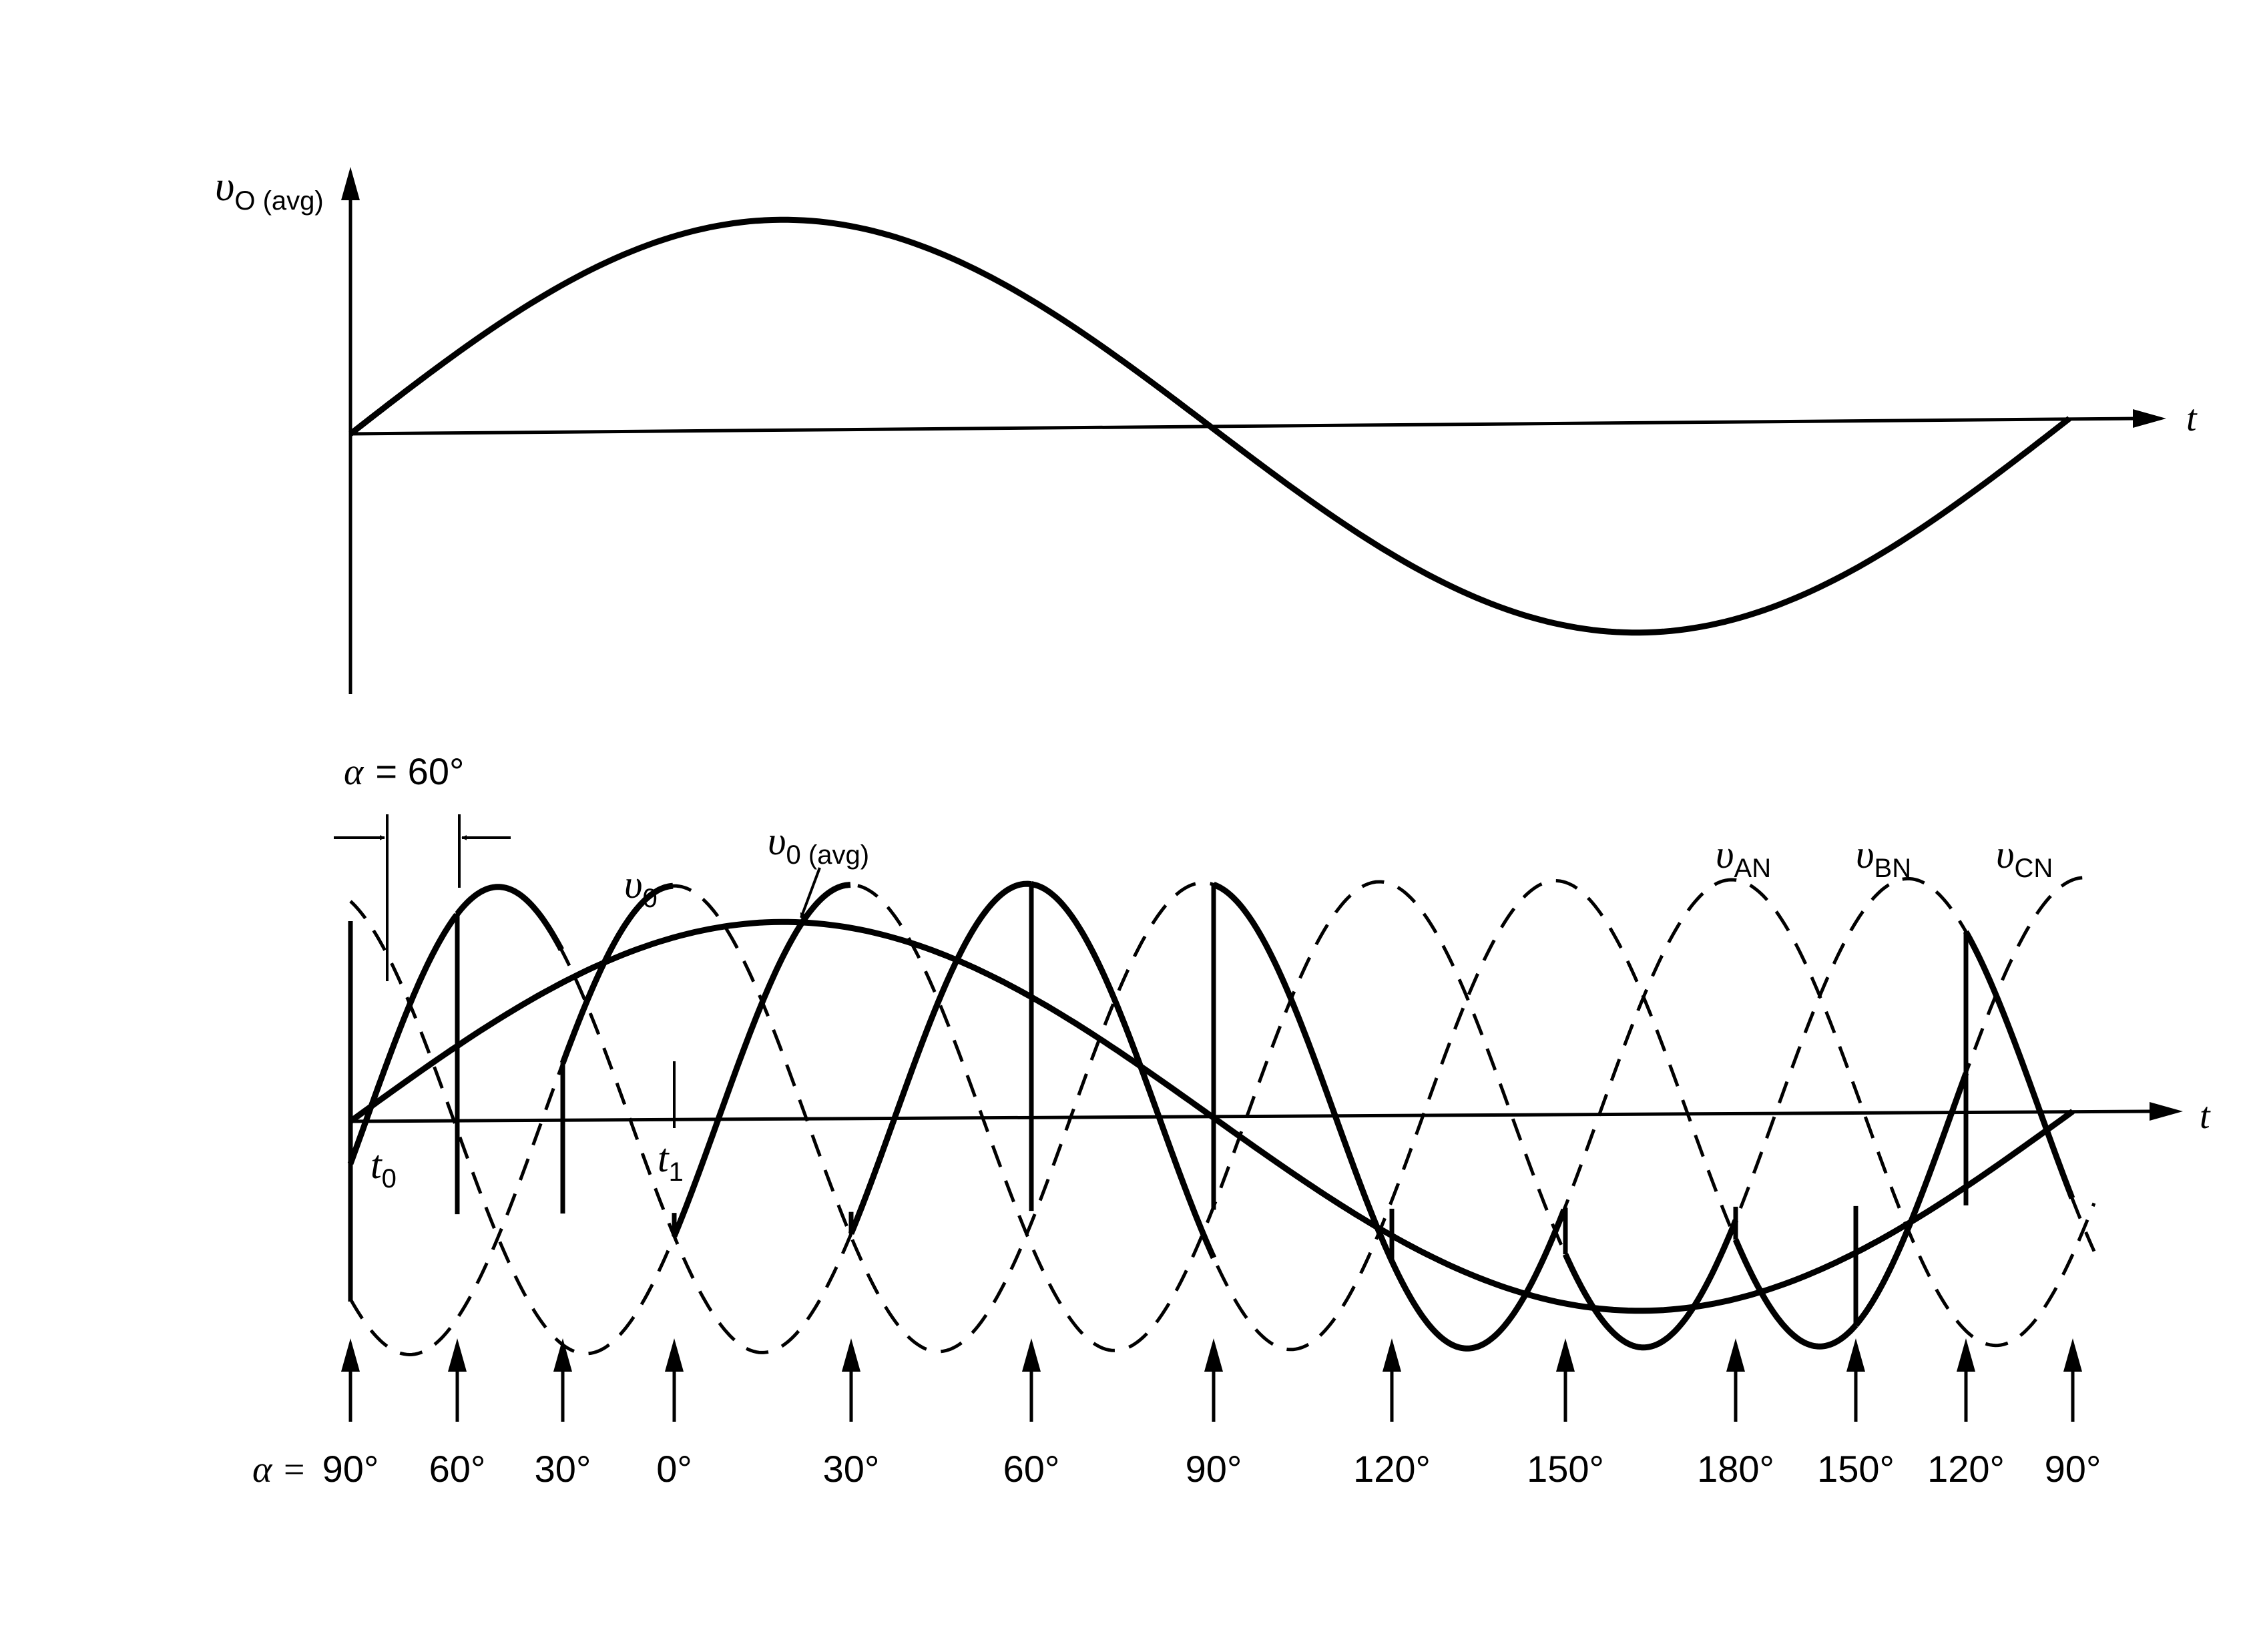 Image resolution: width=2253 pixels, height=1652 pixels. What do you see at coordinates (350, 183) in the screenshot?
I see `top-y-axis-arrow` at bounding box center [350, 183].